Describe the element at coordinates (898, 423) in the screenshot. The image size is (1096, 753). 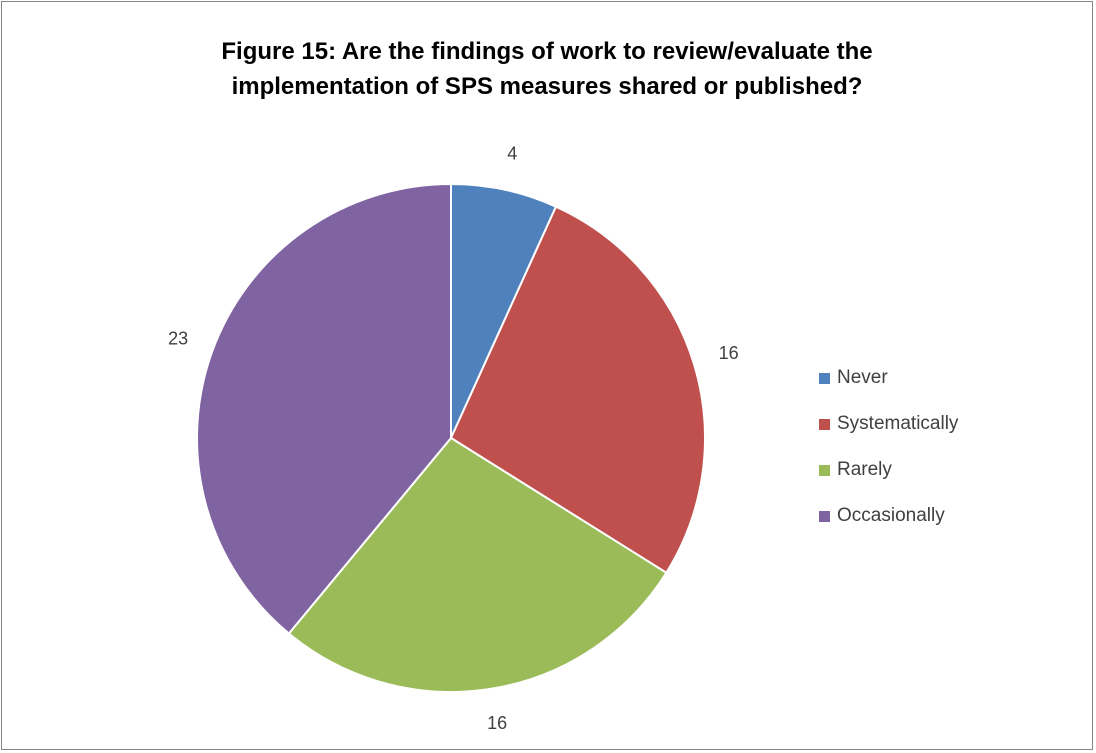
I see `legend-label: Systematically` at that location.